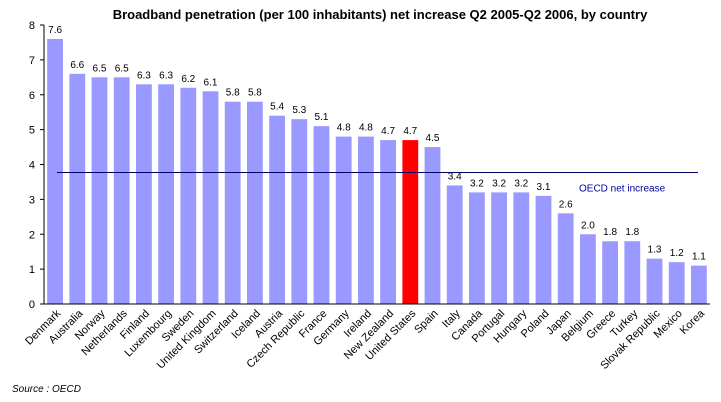 This screenshot has height=402, width=721. I want to click on data-label: 6.1, so click(211, 82).